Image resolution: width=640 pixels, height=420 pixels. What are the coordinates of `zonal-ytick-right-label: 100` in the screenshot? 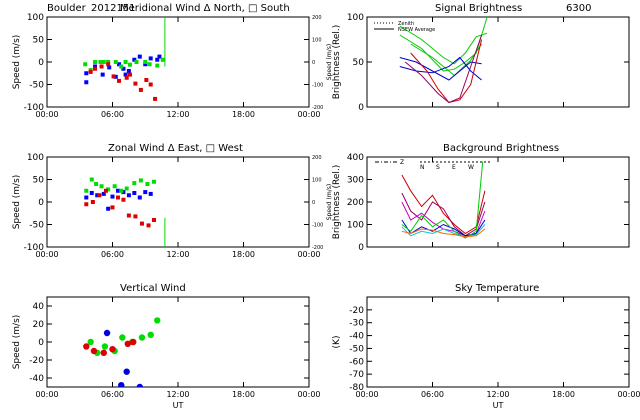 It's located at (317, 181).